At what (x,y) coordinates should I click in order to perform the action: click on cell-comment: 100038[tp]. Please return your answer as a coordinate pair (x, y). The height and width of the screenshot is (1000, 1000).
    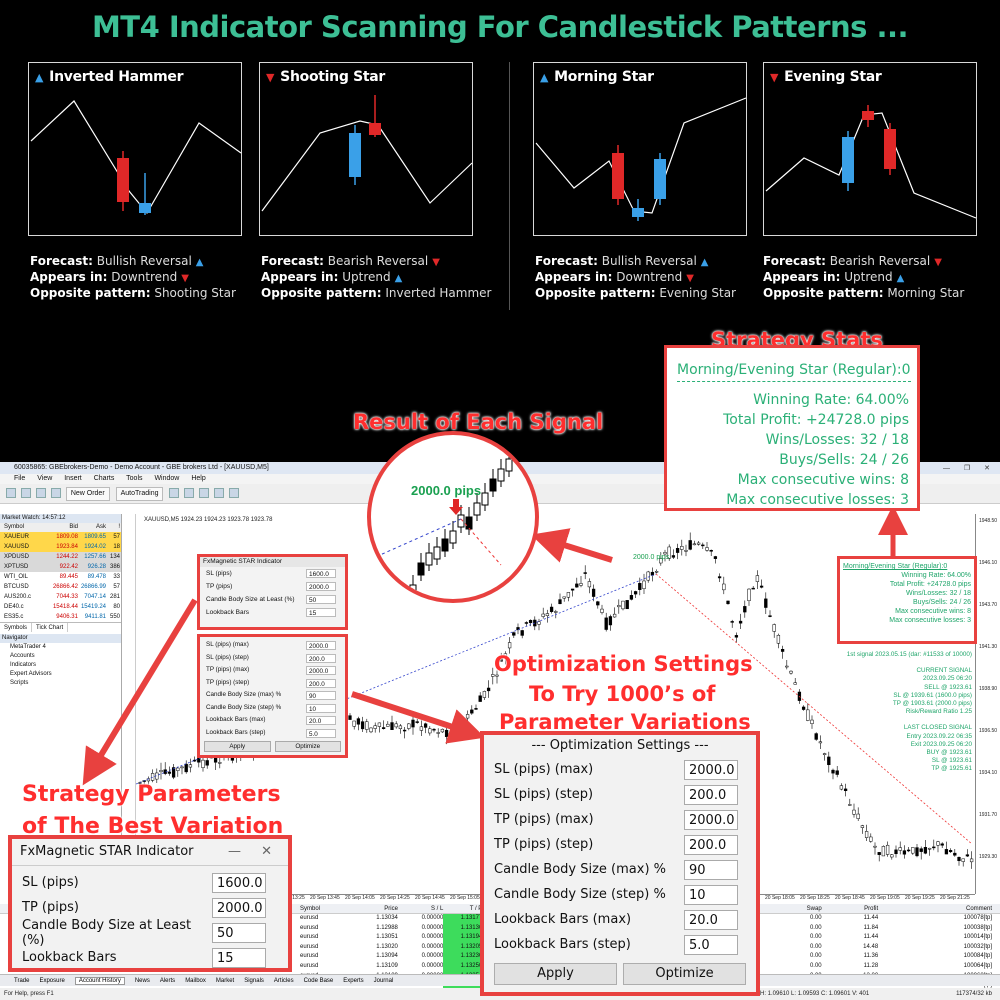
    Looking at the image, I should click on (978, 927).